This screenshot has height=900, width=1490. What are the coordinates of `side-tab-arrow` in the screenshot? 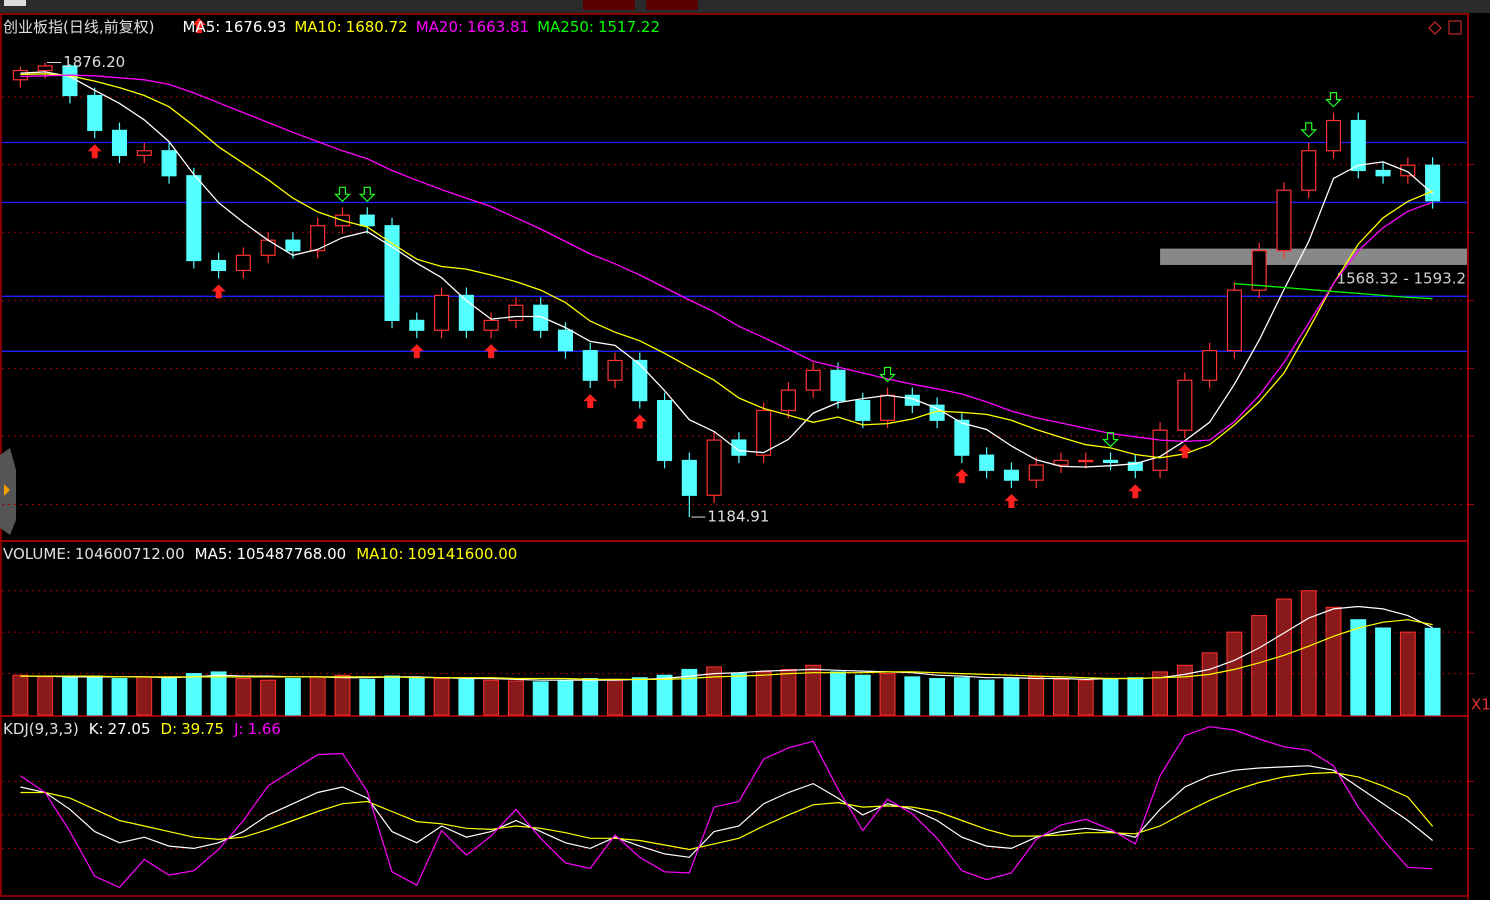 It's located at (7, 490).